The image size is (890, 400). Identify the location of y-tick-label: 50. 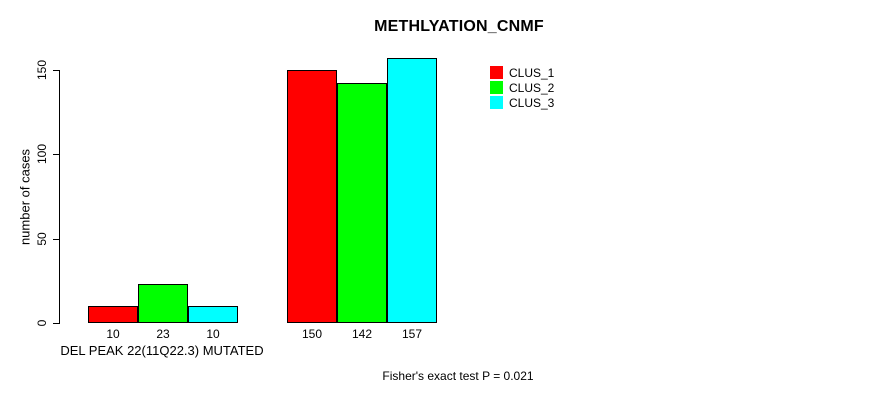
(42, 239).